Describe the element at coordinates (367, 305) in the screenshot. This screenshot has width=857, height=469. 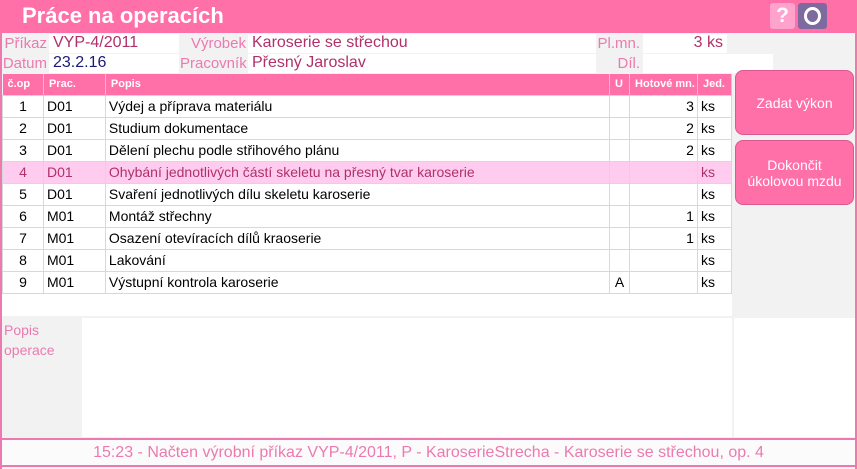
I see `table-empty-area` at that location.